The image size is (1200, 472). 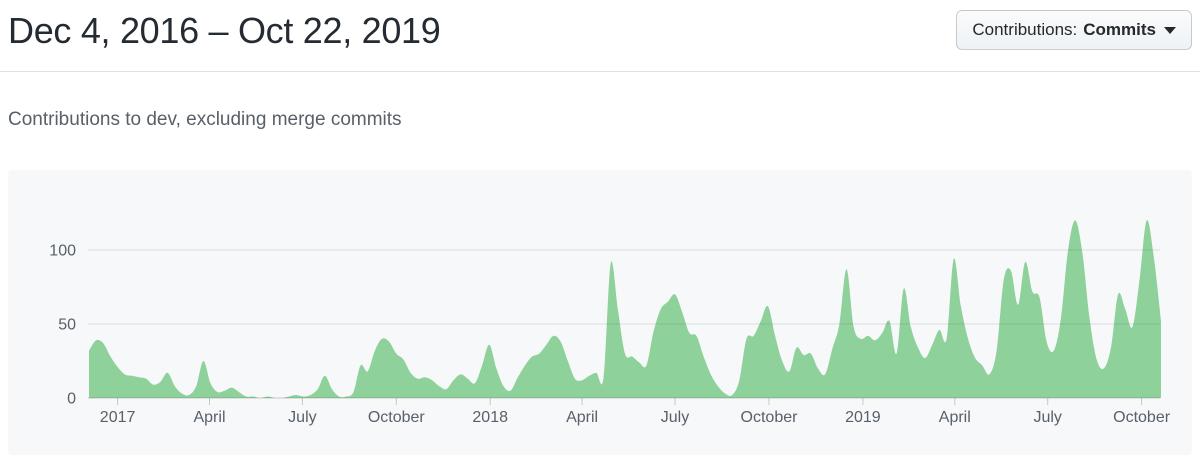 What do you see at coordinates (863, 417) in the screenshot?
I see `x-axis-label-2019: 2019` at bounding box center [863, 417].